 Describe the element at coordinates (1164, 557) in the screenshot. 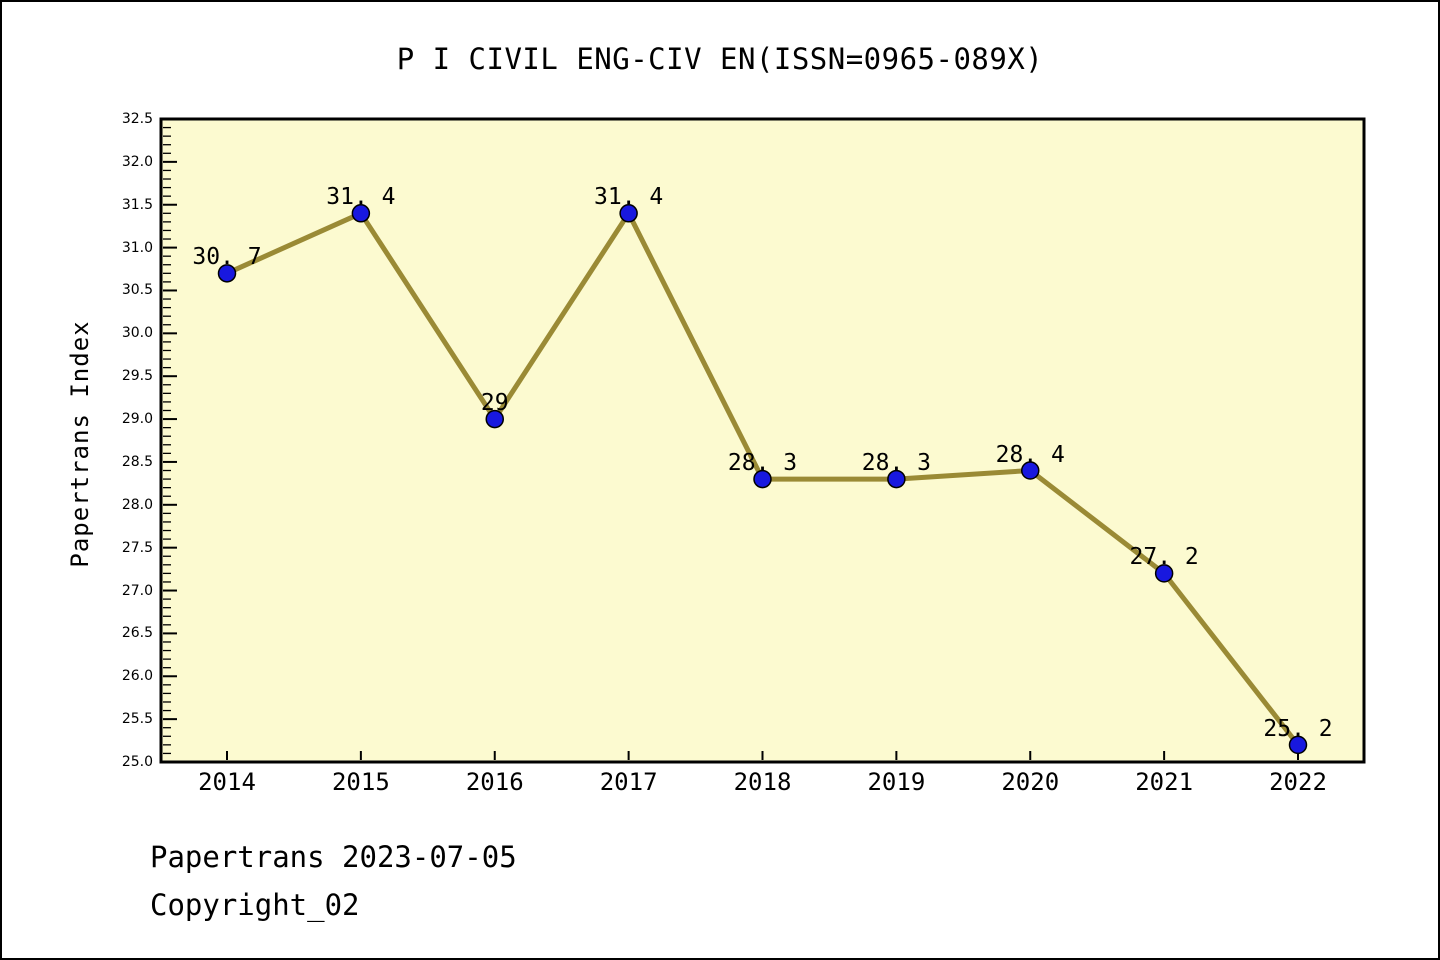

I see `data-point-label: 27. 2` at that location.